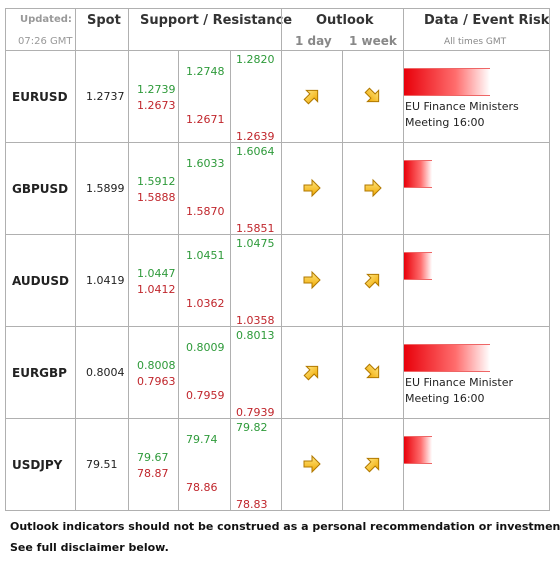 The image size is (560, 570). I want to click on support: 0.7963, so click(156, 381).